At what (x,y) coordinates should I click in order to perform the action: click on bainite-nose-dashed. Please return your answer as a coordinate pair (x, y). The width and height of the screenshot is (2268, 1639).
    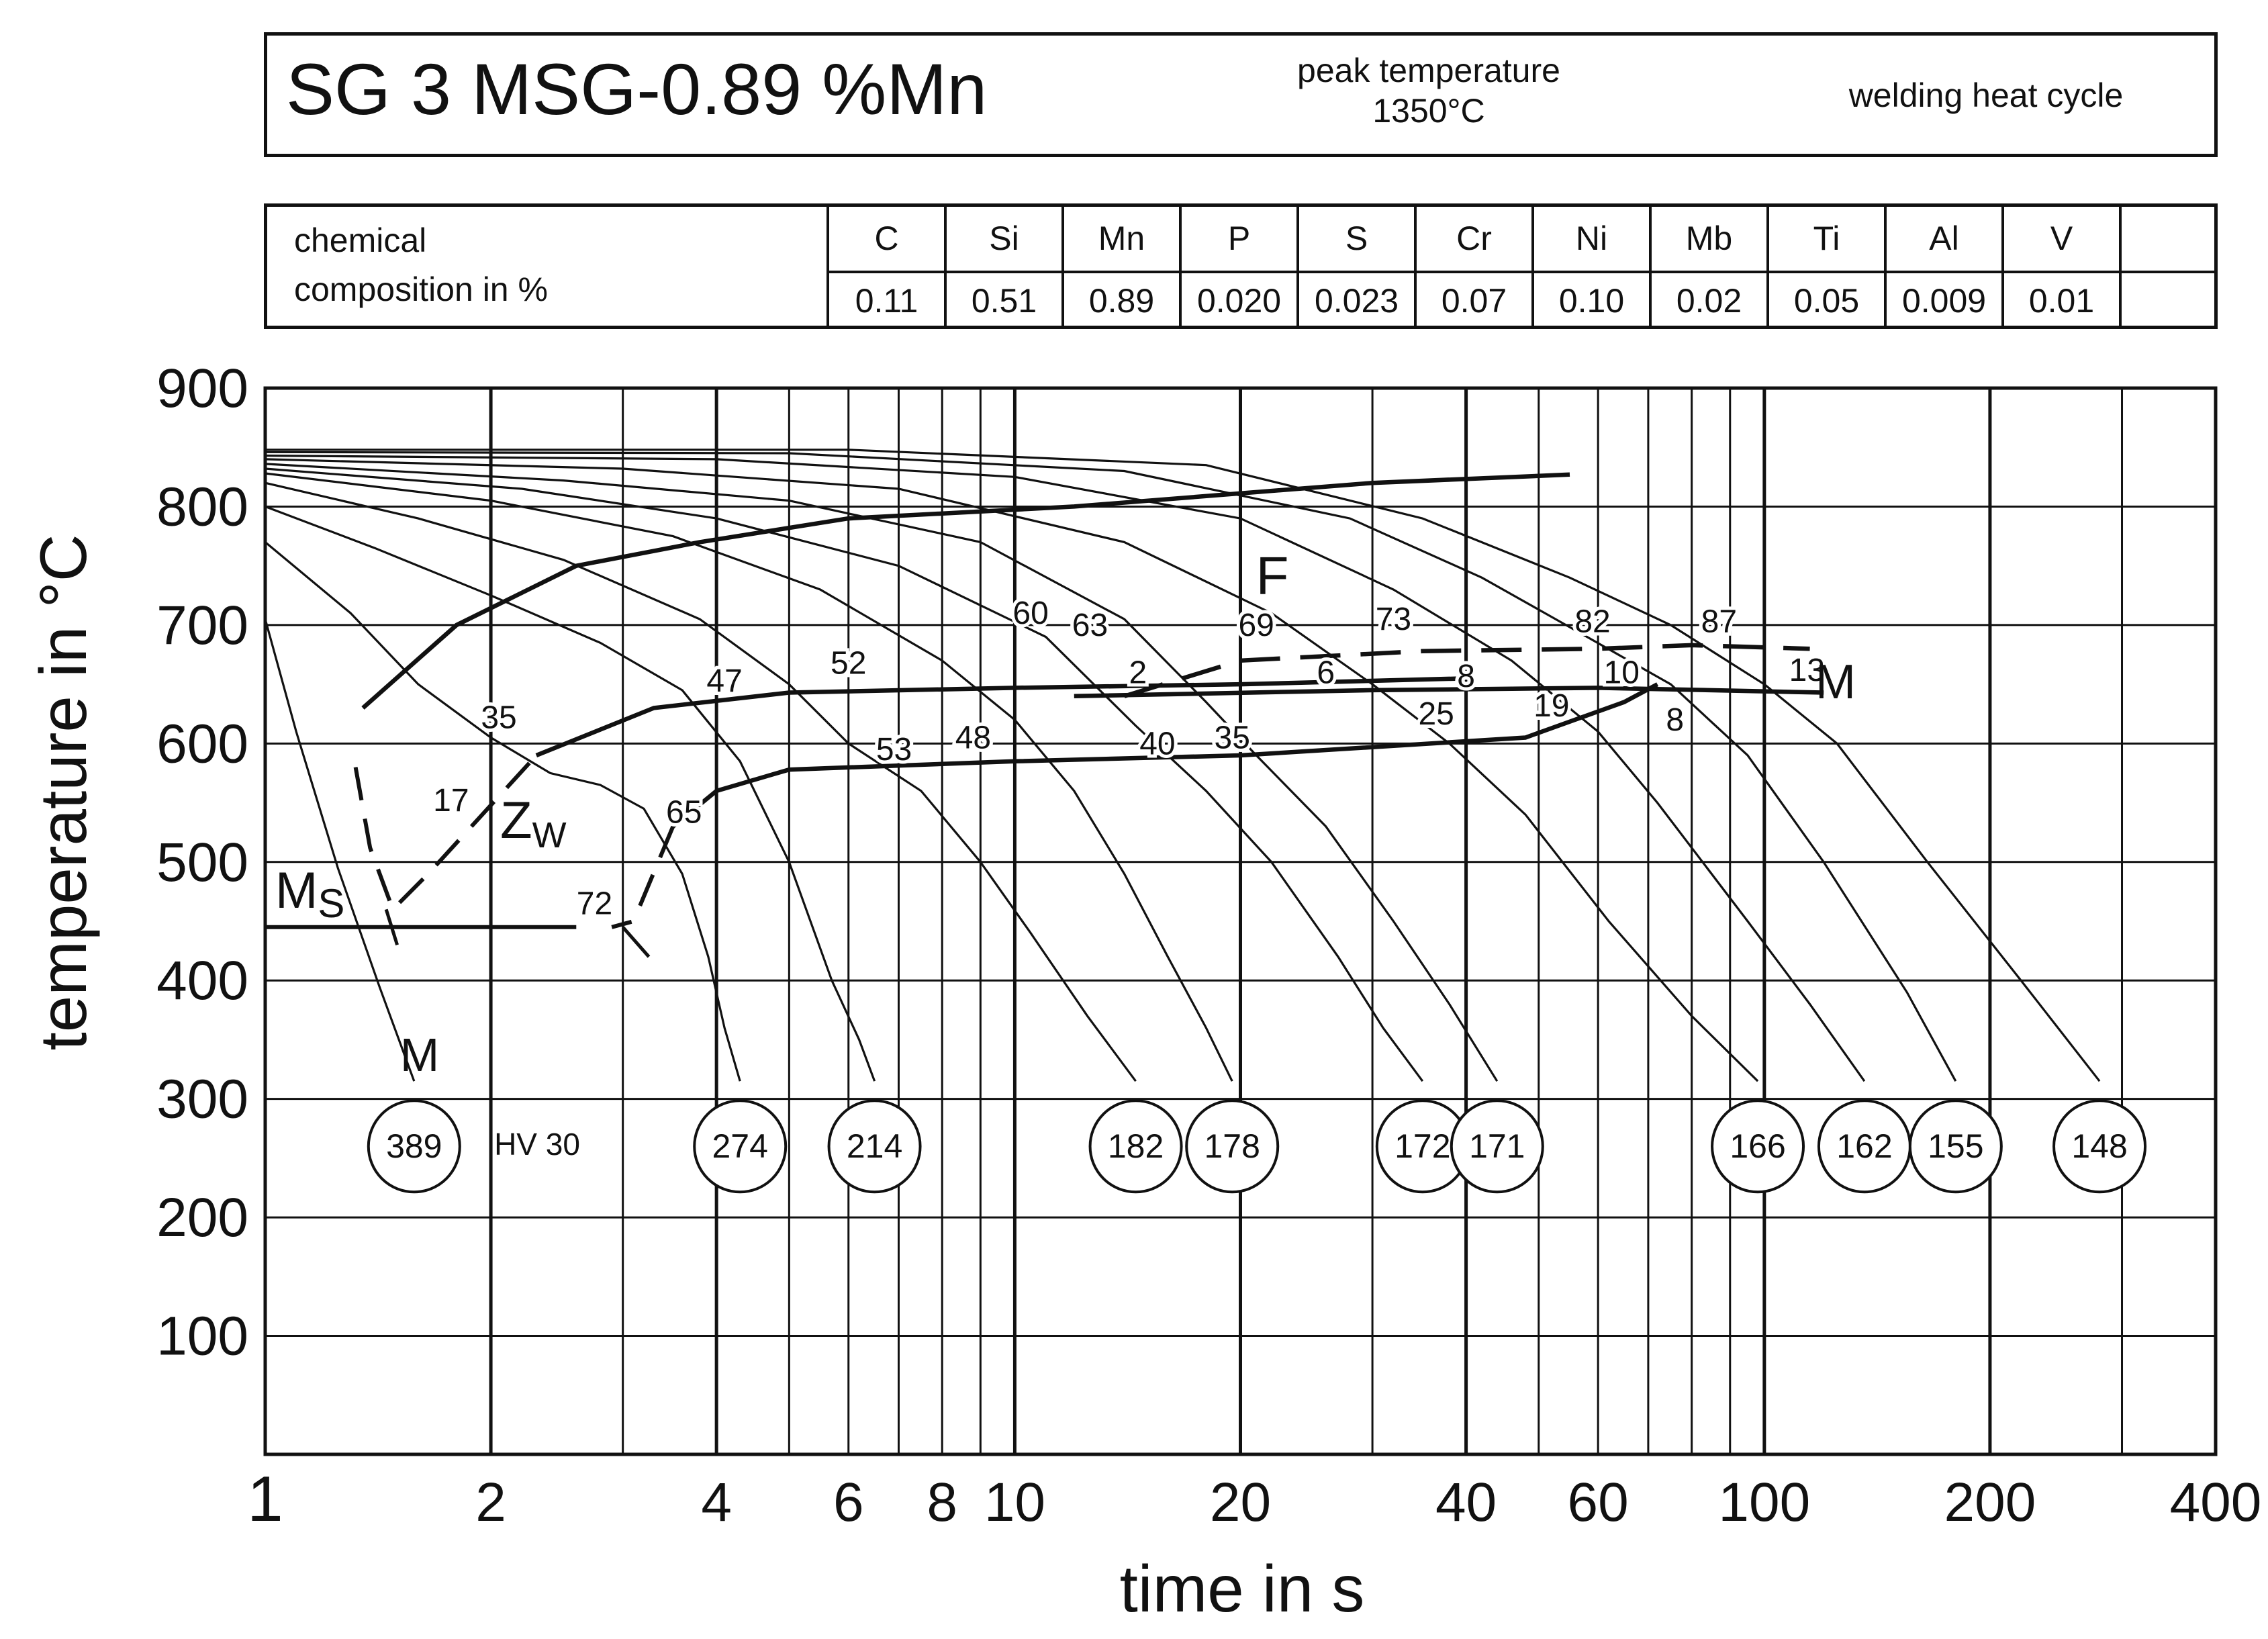
    Looking at the image, I should click on (445, 833).